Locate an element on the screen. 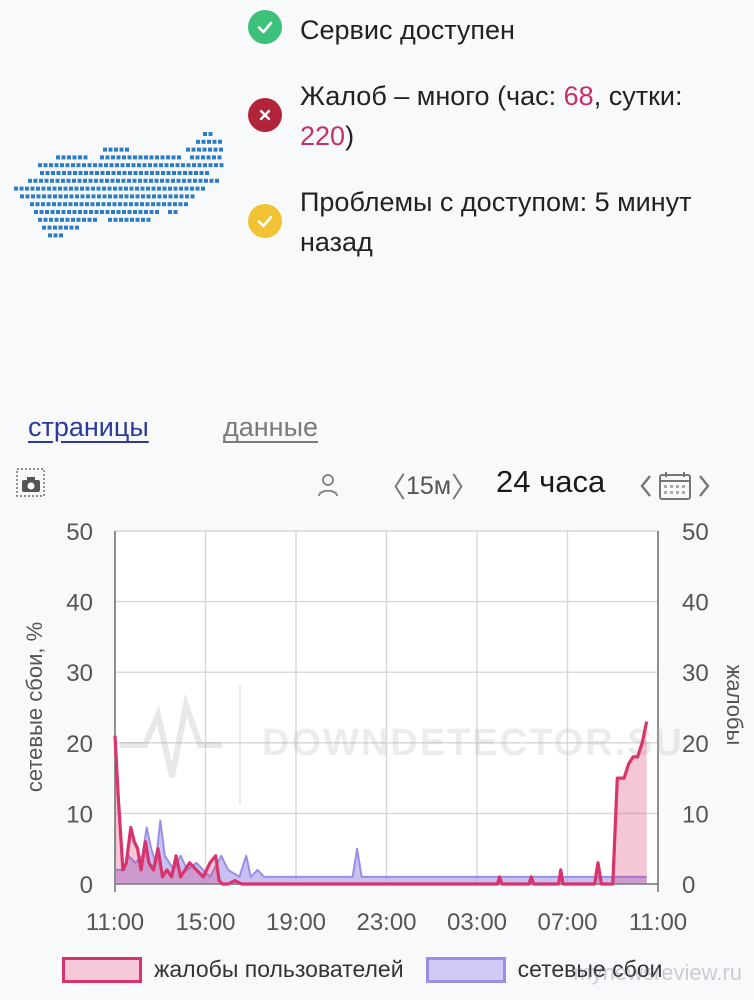 The height and width of the screenshot is (1000, 754). chevron-left-icon: 〈 is located at coordinates (392, 487).